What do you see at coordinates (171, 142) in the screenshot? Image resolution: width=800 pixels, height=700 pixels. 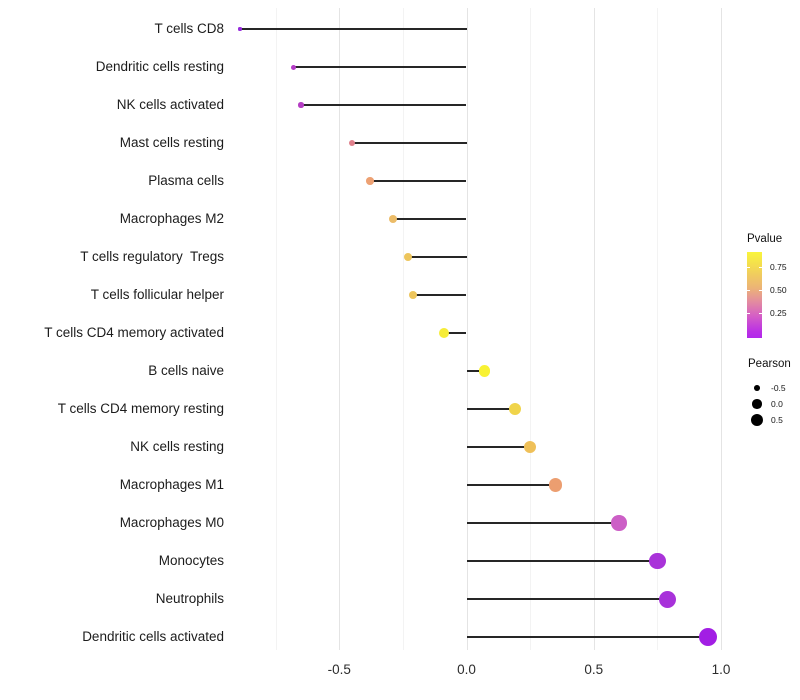 I see `y-axis-label: Mast cells resting` at bounding box center [171, 142].